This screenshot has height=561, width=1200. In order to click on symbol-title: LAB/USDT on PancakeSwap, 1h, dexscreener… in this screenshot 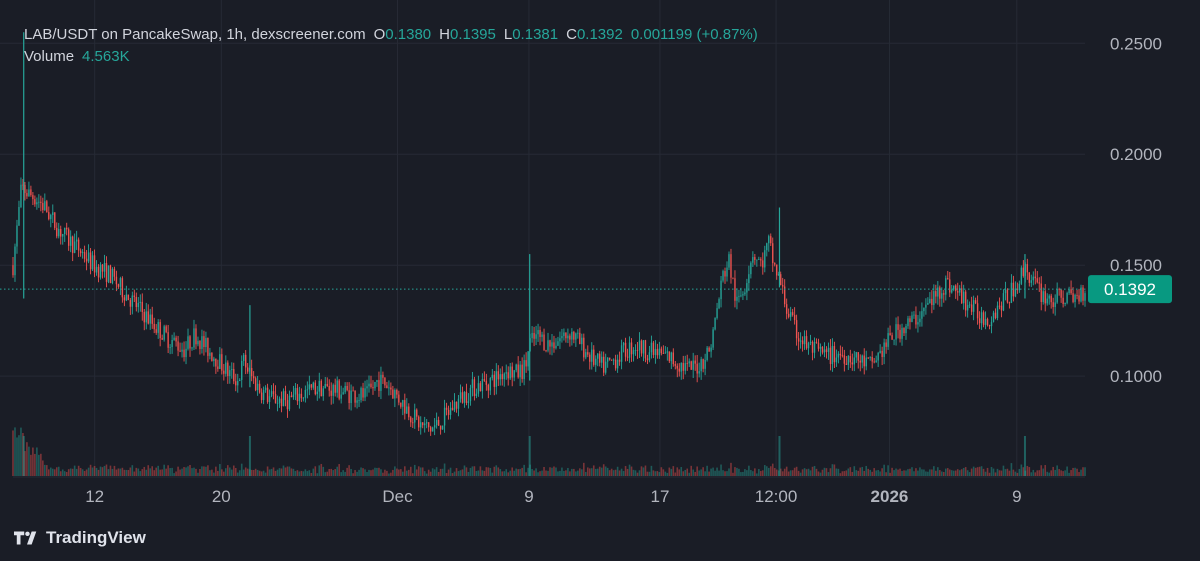, I will do `click(195, 34)`.